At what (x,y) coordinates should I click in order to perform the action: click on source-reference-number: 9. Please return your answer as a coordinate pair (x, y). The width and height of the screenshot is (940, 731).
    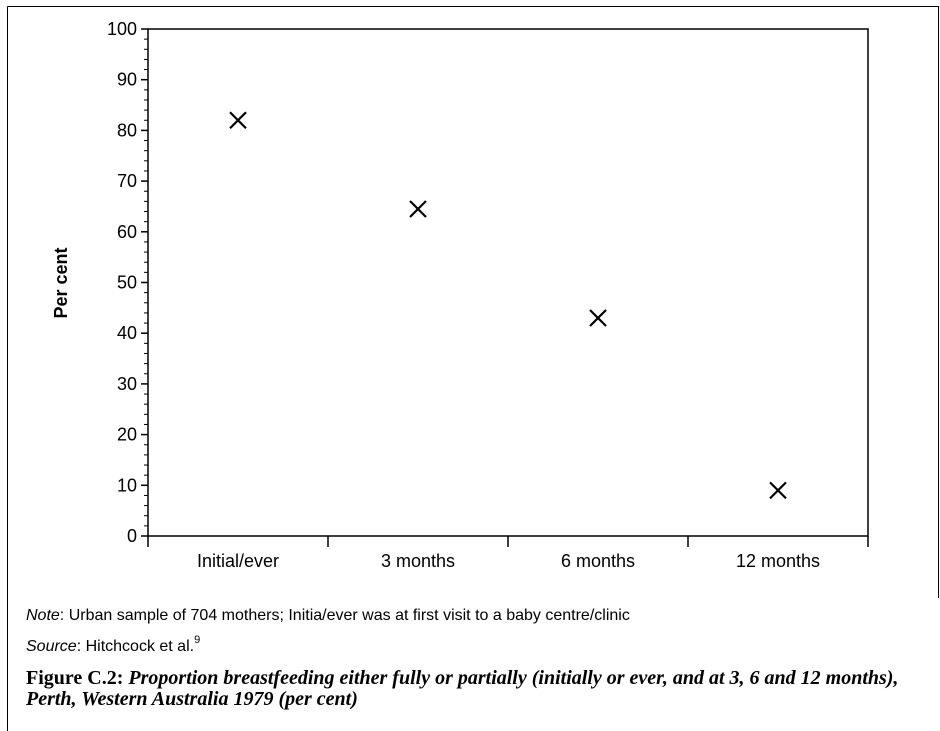
    Looking at the image, I should click on (197, 639).